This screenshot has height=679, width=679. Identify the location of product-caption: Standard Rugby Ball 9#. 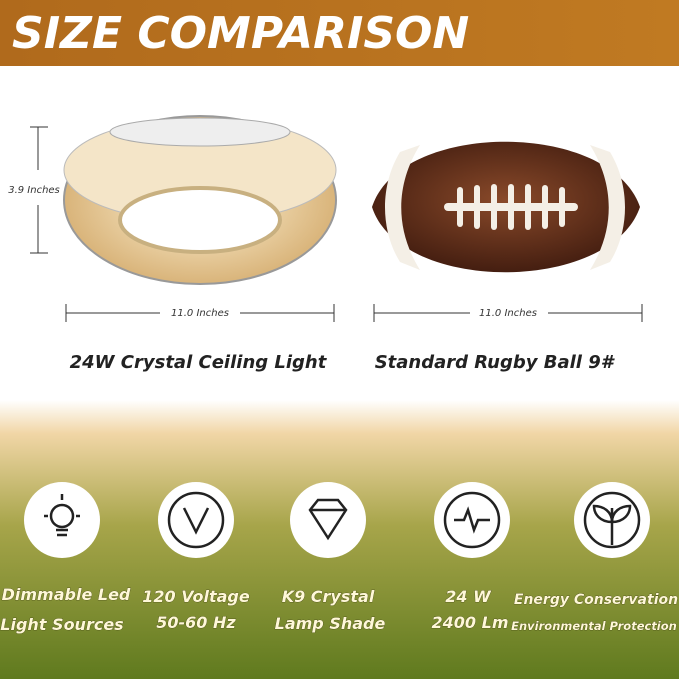
(495, 362).